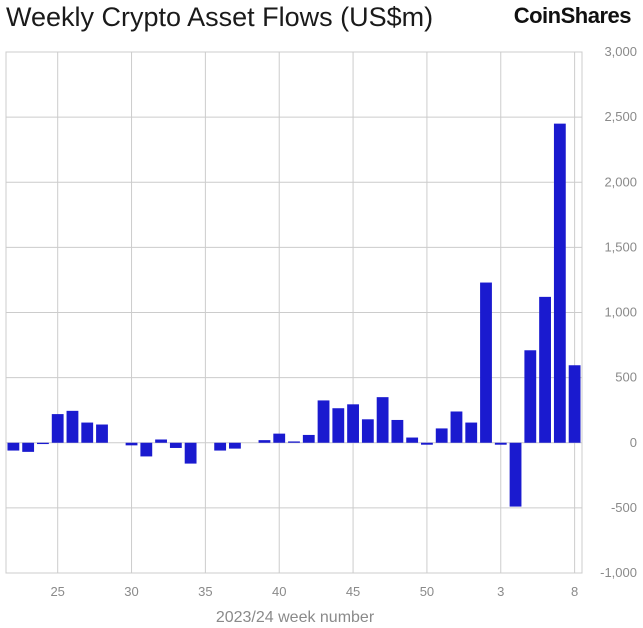 This screenshot has width=643, height=628. I want to click on y-axis-ticks: -1,000 -500 0 500 1,000 1,500 2,000 2,500 3,000, so click(618, 312).